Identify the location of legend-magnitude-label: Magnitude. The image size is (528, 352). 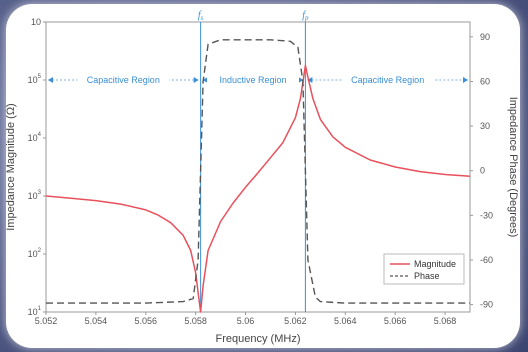
(435, 264).